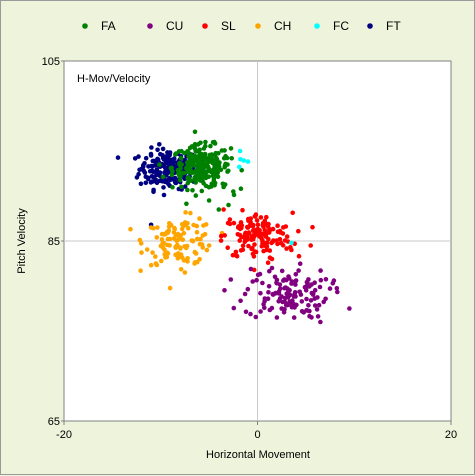 Image resolution: width=475 pixels, height=476 pixels. What do you see at coordinates (282, 26) in the screenshot?
I see `legend-label-ch: CH` at bounding box center [282, 26].